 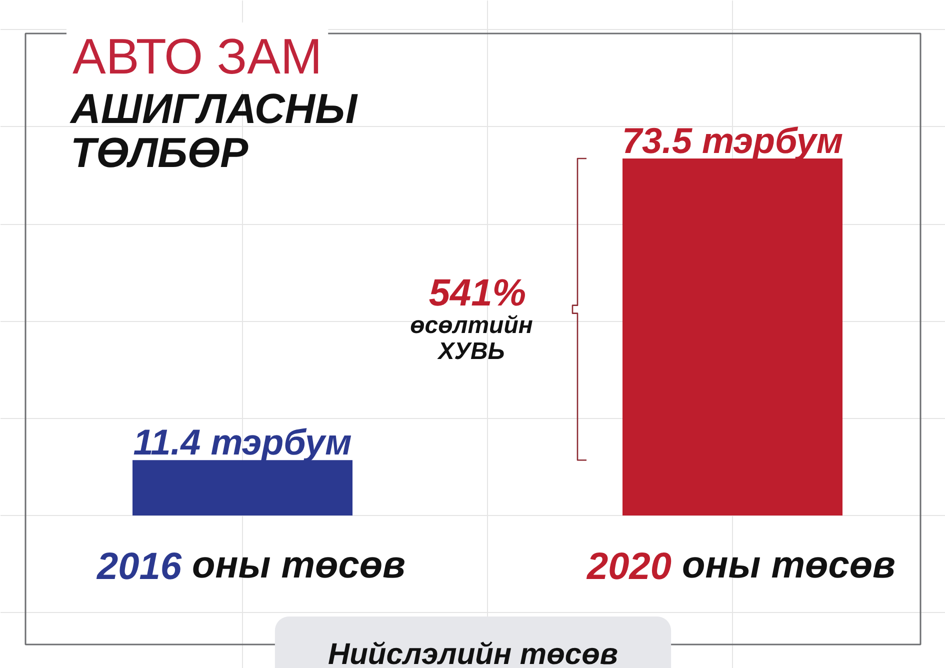 I want to click on x-axis-title: Нийслэлийн төсөв, so click(x=473, y=653).